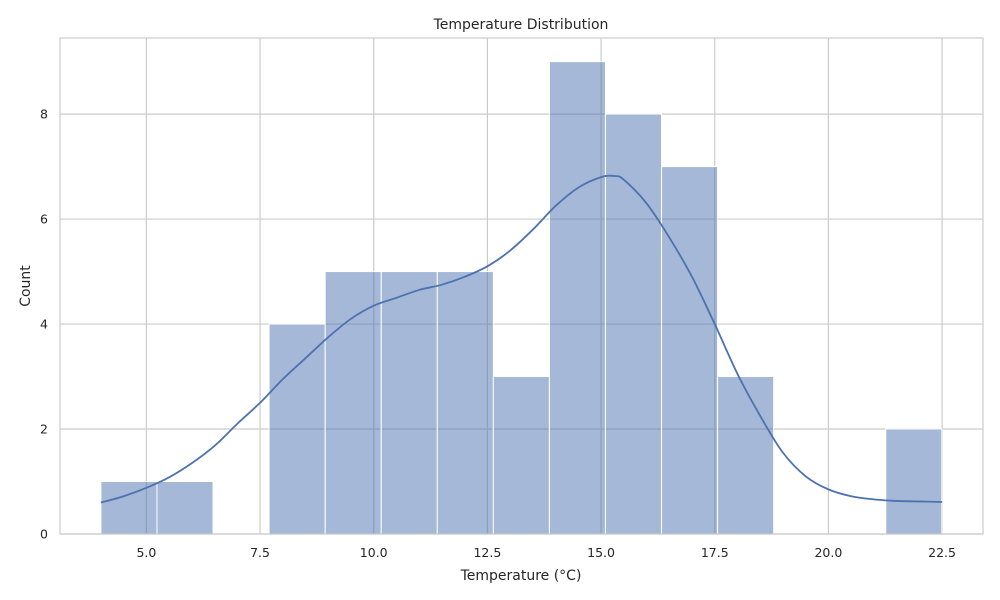 The image size is (1000, 600). Describe the element at coordinates (374, 552) in the screenshot. I see `x-tick-label: 10.0` at that location.